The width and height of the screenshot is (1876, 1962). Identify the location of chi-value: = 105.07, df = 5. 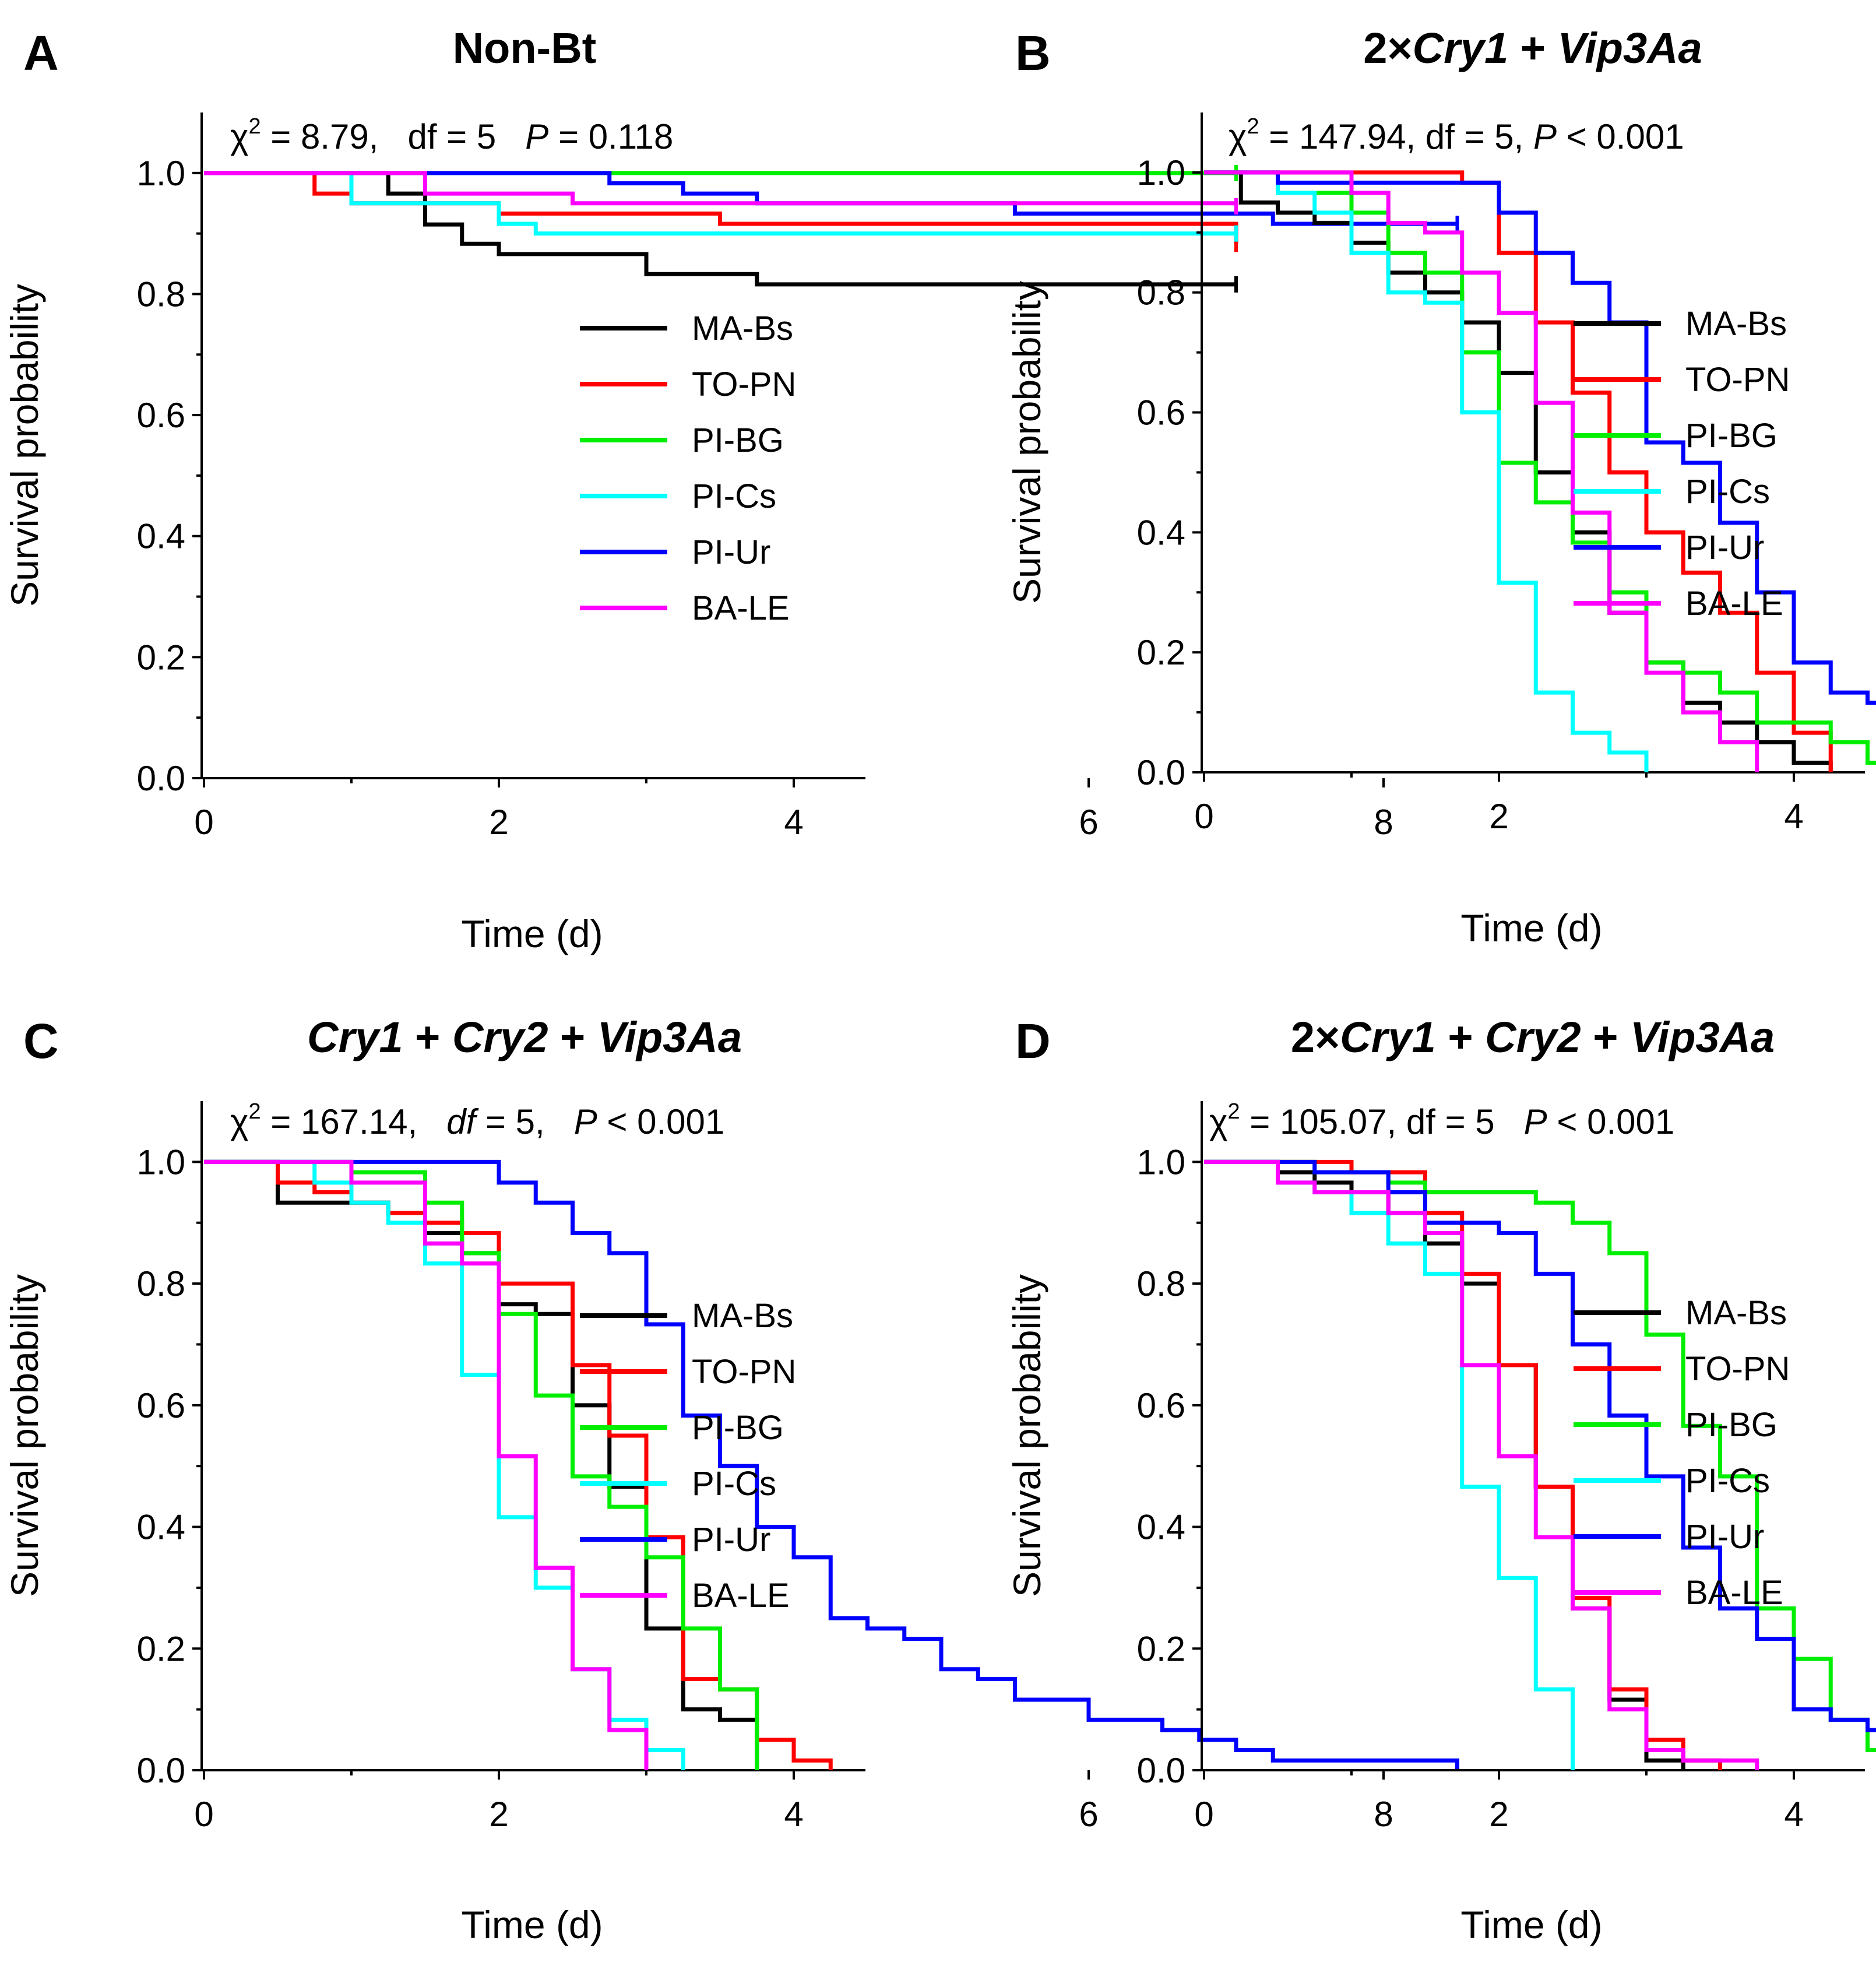
(1382, 1121).